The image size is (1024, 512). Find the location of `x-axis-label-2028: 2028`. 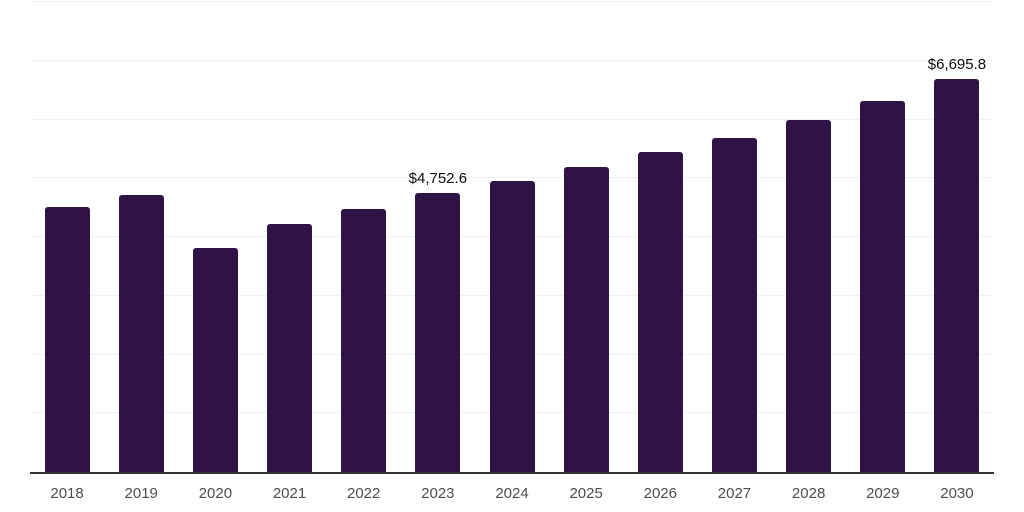

x-axis-label-2028: 2028 is located at coordinates (808, 493).